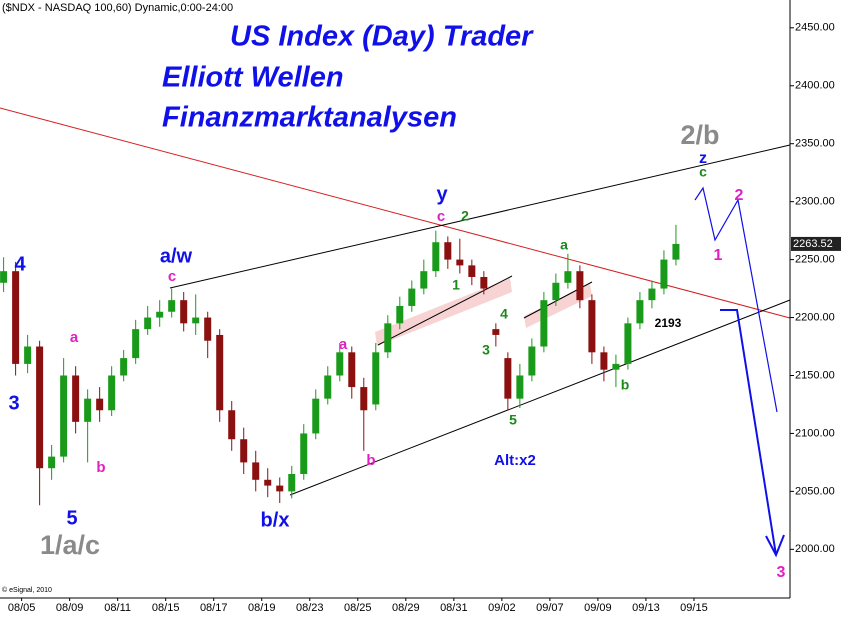 This screenshot has height=618, width=843. I want to click on x-tick-label: 08/29, so click(406, 608).